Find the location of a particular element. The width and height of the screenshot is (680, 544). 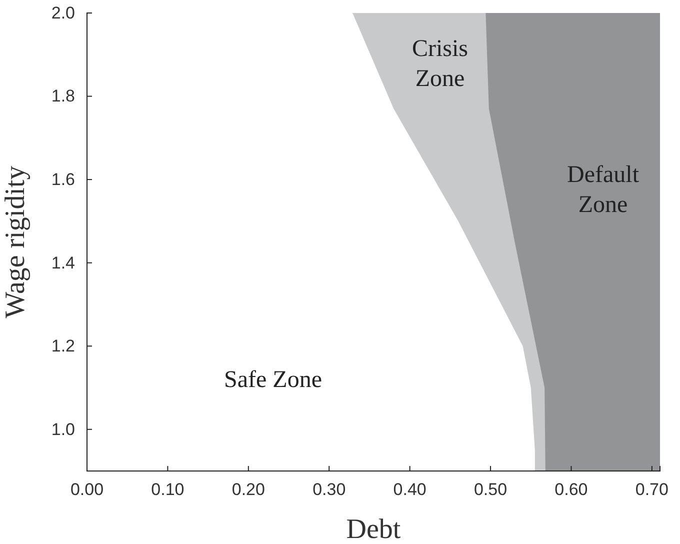

x-tick-label: 0.40 is located at coordinates (409, 490).